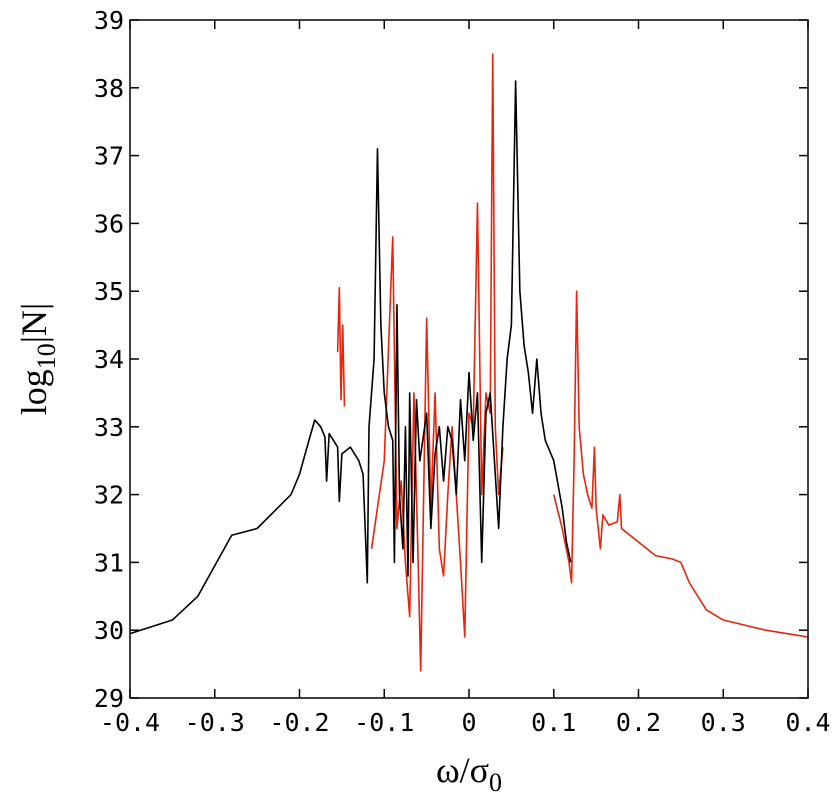 The width and height of the screenshot is (838, 803). What do you see at coordinates (215, 722) in the screenshot?
I see `x-tick-label: -0.3` at bounding box center [215, 722].